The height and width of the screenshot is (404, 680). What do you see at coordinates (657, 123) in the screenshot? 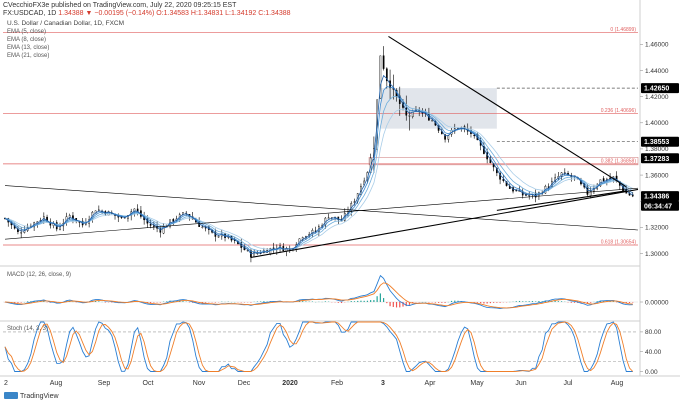
I see `price-axis-label: 1.40000` at bounding box center [657, 123].